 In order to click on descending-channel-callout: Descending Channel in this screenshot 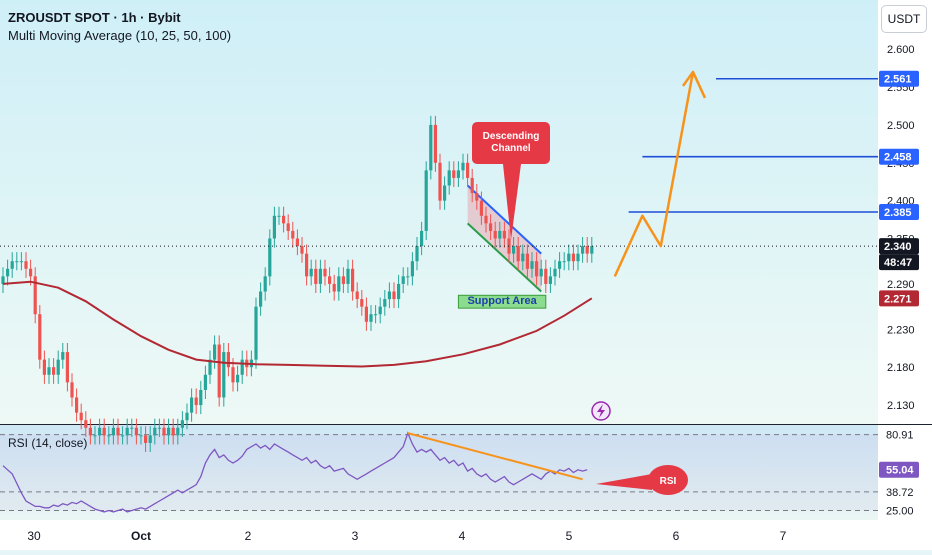, I will do `click(511, 181)`.